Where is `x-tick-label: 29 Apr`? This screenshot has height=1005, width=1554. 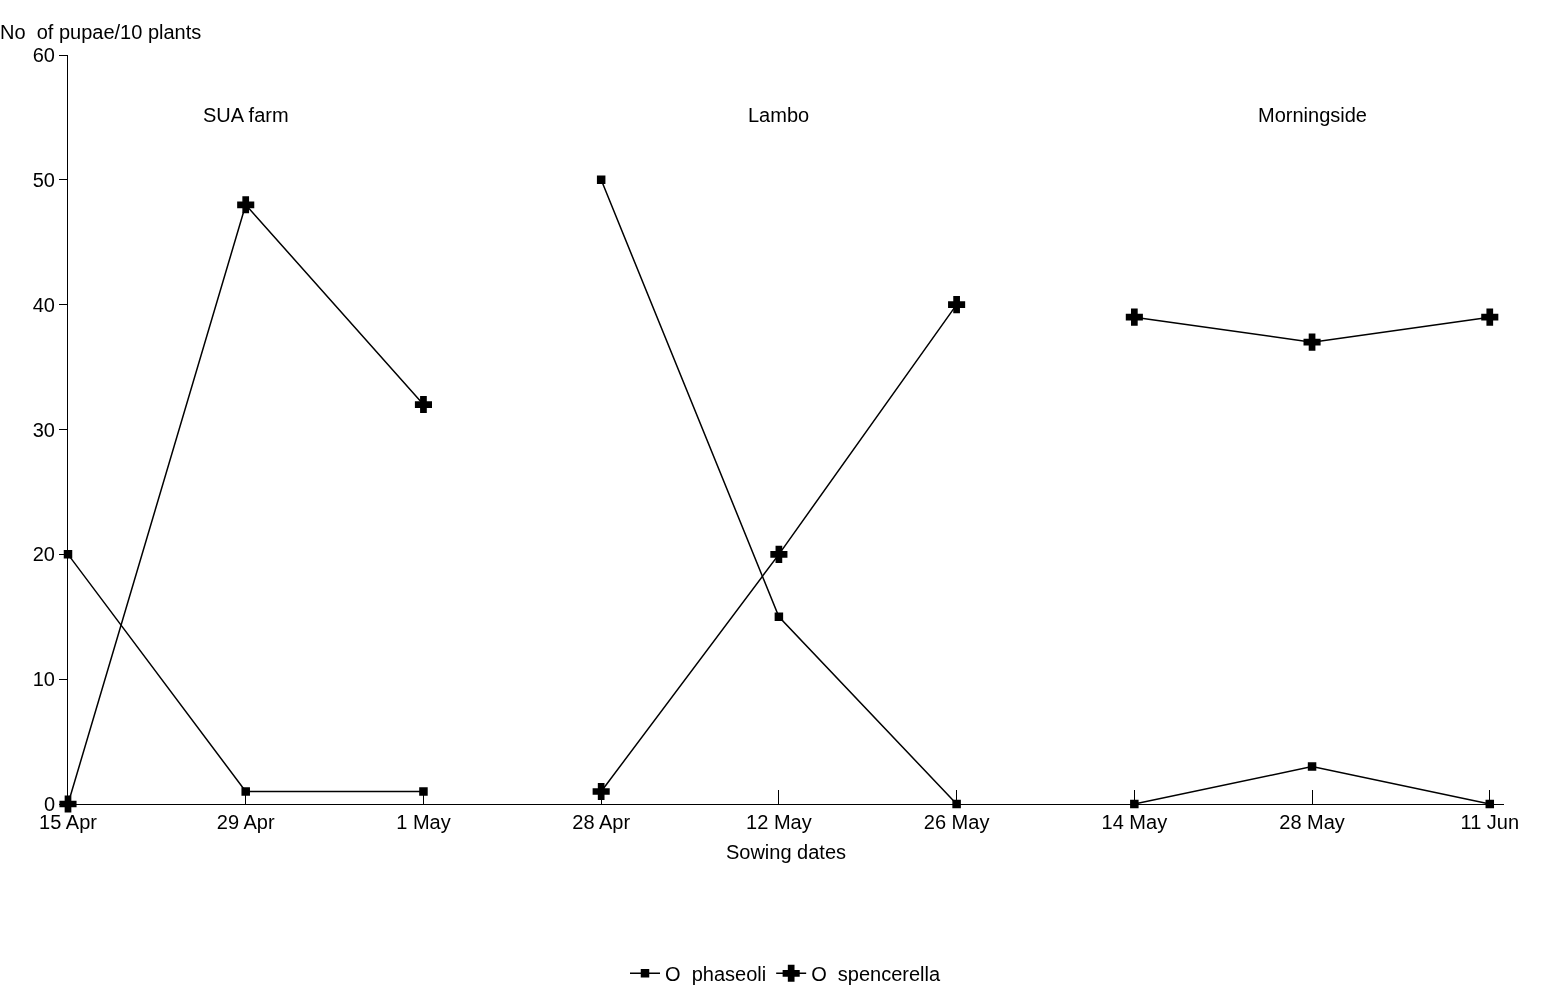
x-tick-label: 29 Apr is located at coordinates (245, 822).